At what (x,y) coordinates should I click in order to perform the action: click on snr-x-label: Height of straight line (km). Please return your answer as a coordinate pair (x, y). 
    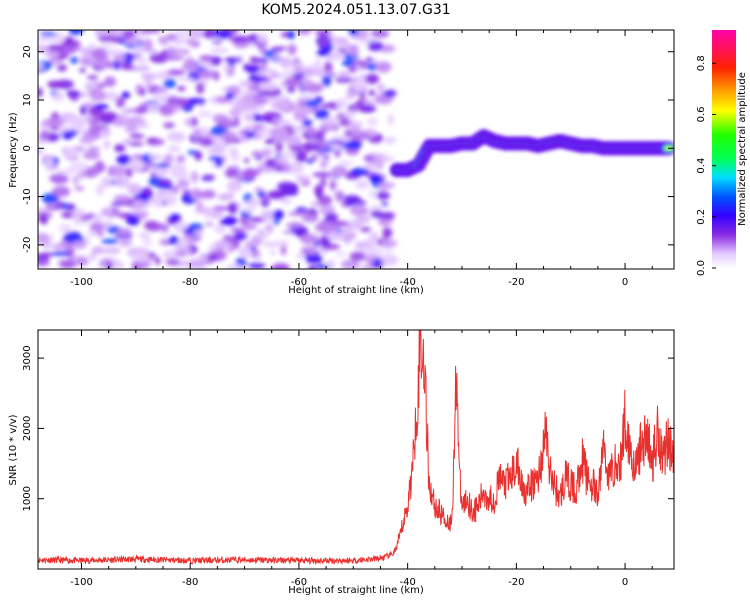
    Looking at the image, I should click on (356, 590).